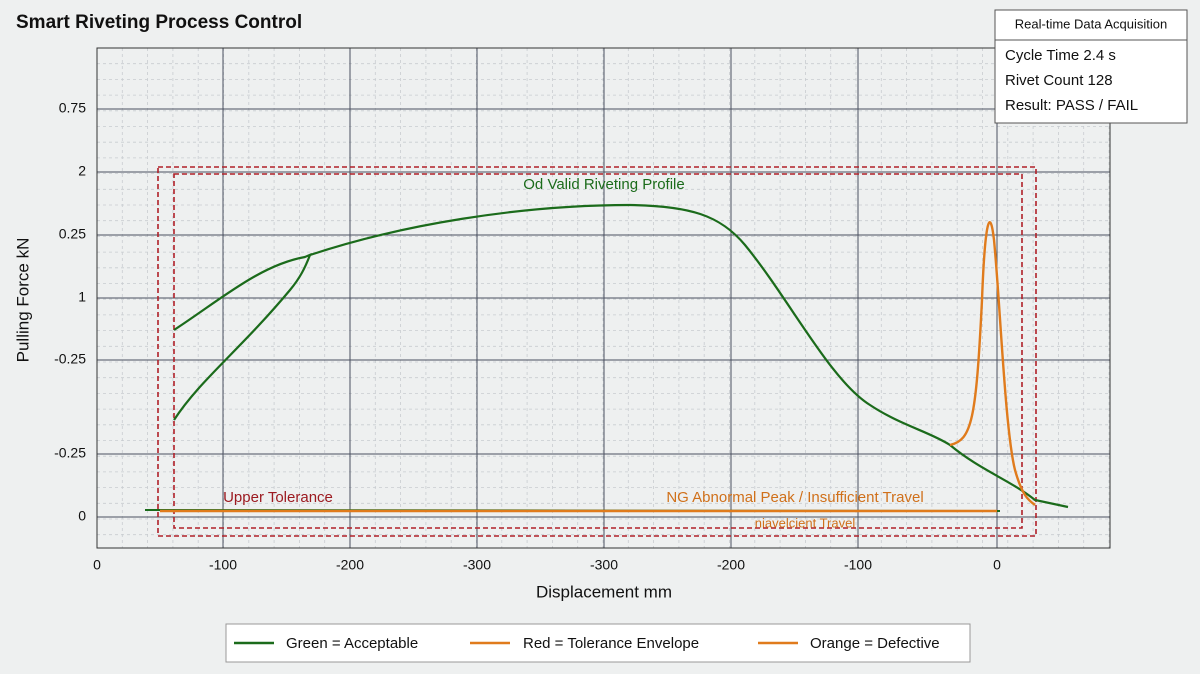 This screenshot has height=674, width=1200. What do you see at coordinates (278, 497) in the screenshot?
I see `annotation: Upper Tolerance` at bounding box center [278, 497].